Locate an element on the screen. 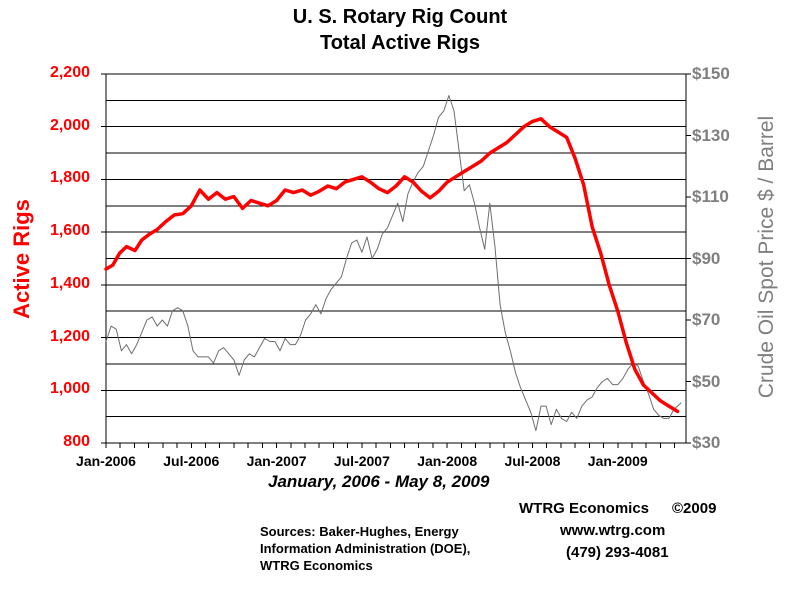  y2-tick-label: $90 is located at coordinates (706, 258).